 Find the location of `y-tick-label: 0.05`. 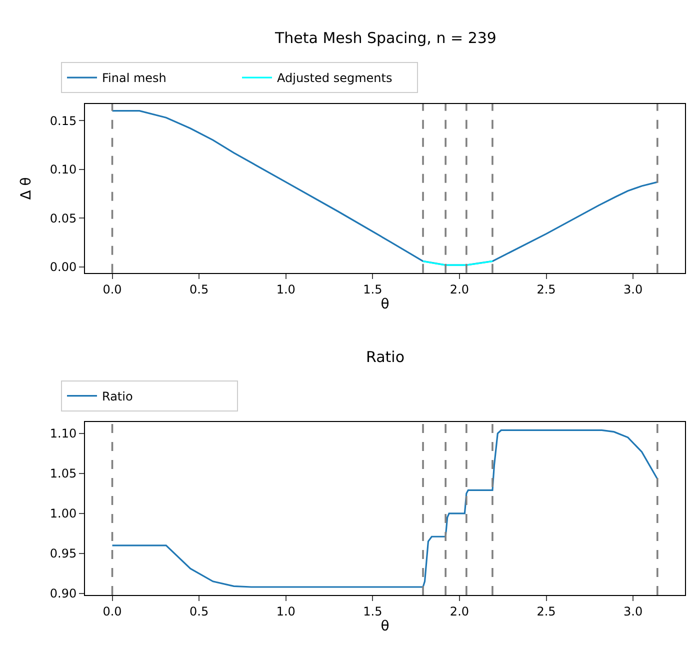

y-tick-label: 0.05 is located at coordinates (63, 218).